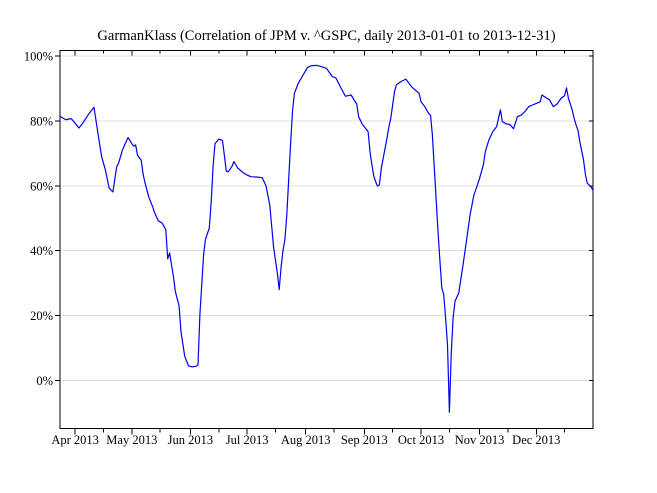 The height and width of the screenshot is (493, 657). I want to click on y-tick-label: 80%, so click(41, 121).